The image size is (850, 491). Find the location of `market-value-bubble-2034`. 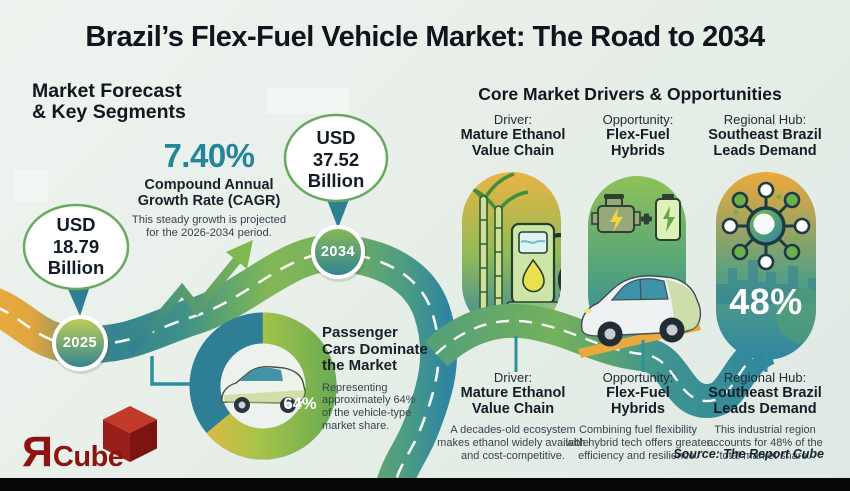

market-value-bubble-2034 is located at coordinates (336, 170).